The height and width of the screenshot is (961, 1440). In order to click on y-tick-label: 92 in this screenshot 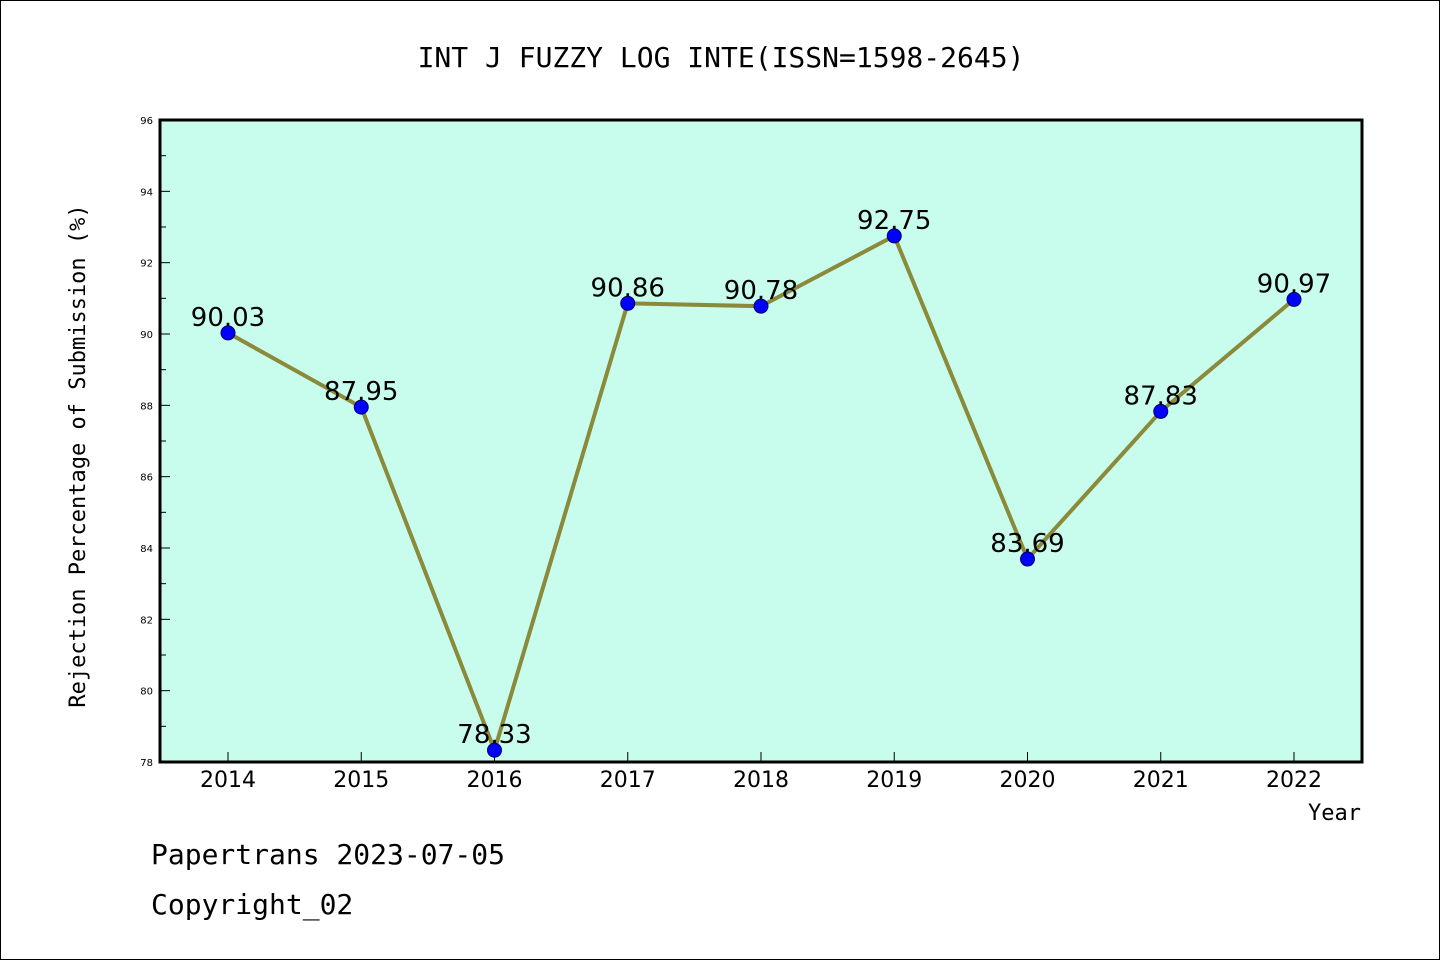, I will do `click(146, 264)`.